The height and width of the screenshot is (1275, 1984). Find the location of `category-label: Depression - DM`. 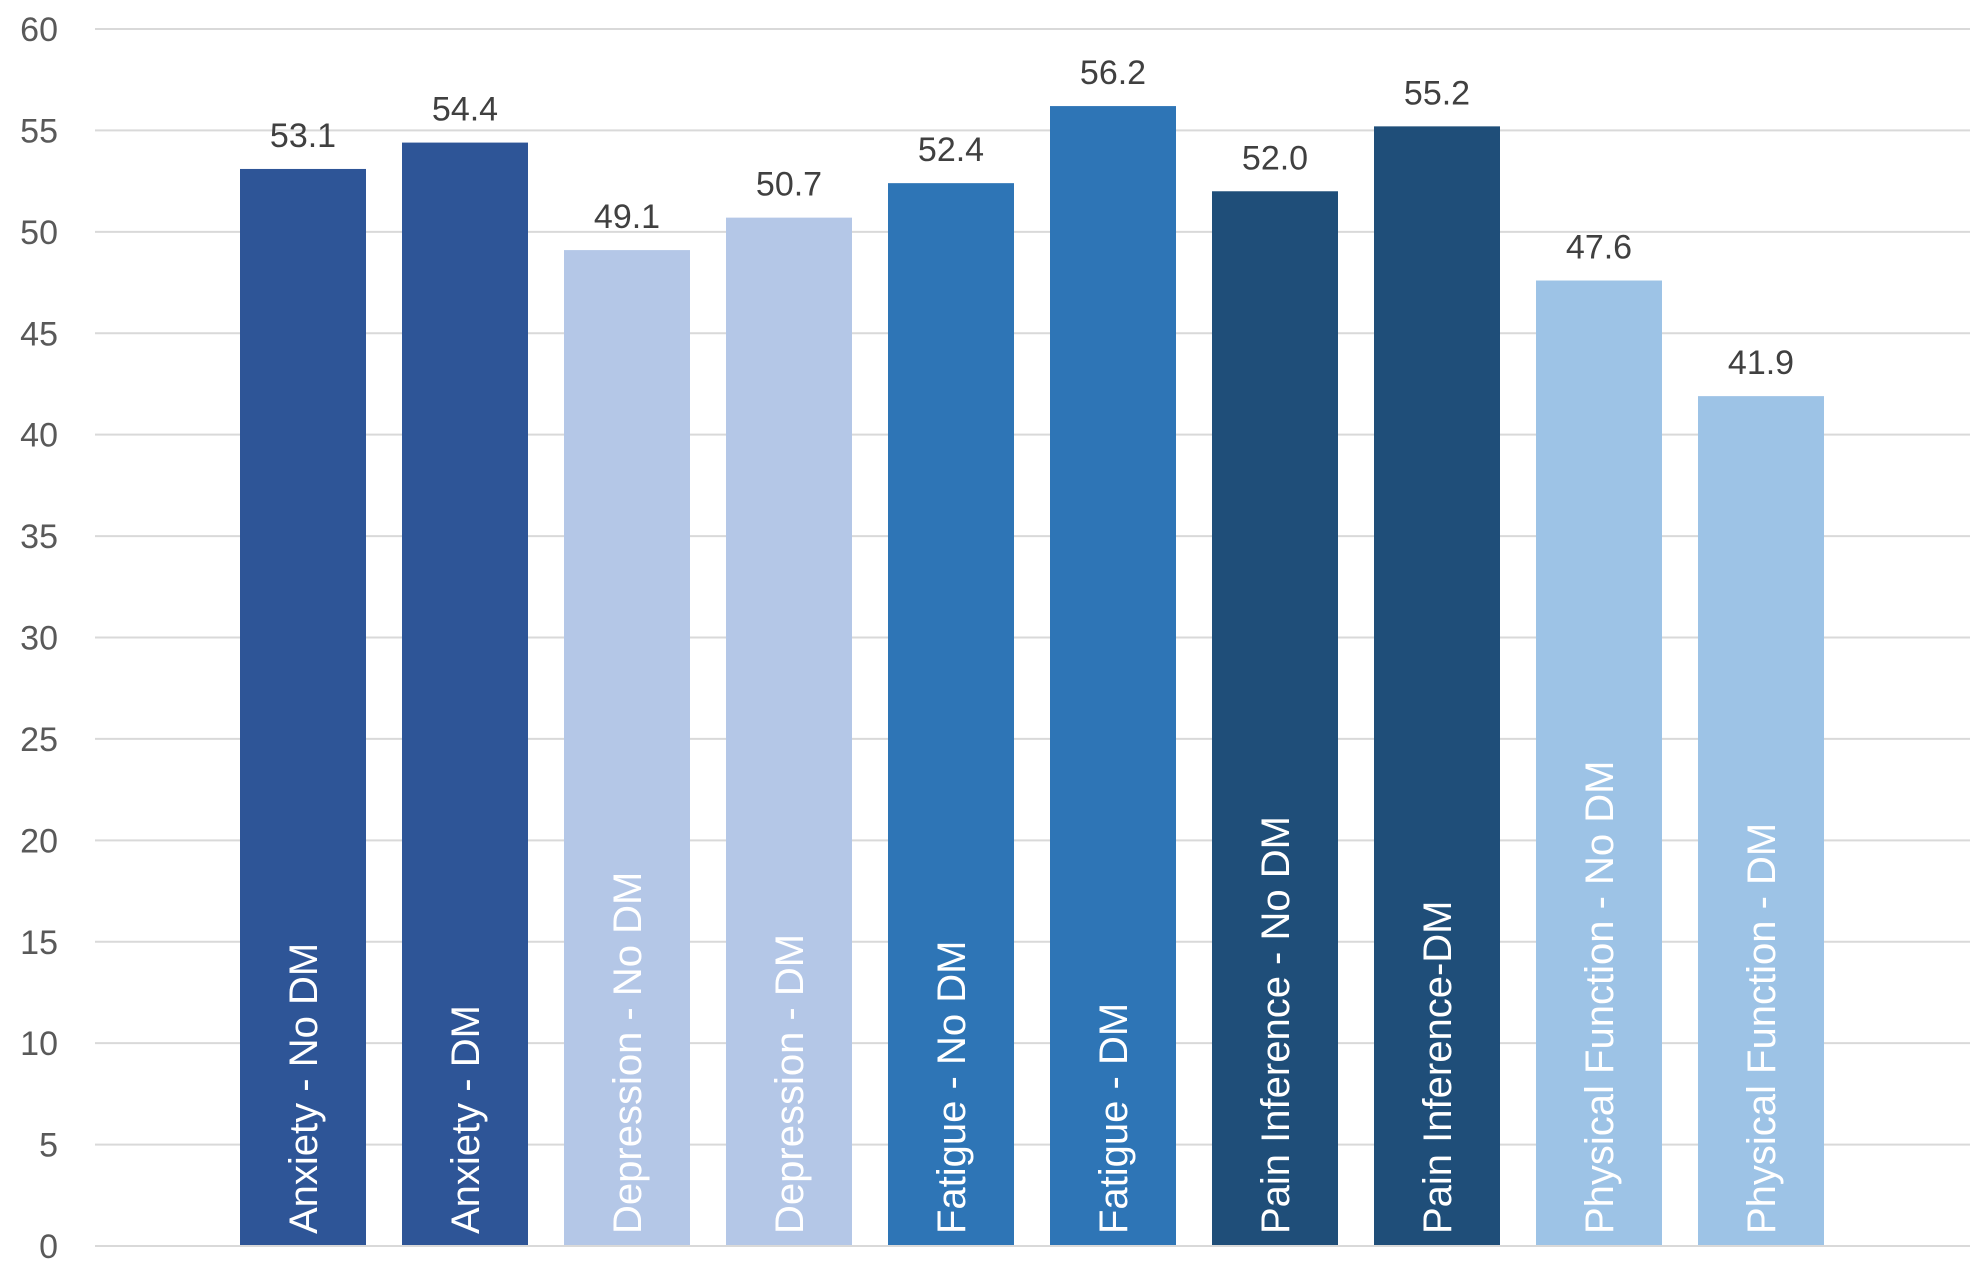

category-label: Depression - DM is located at coordinates (790, 1084).